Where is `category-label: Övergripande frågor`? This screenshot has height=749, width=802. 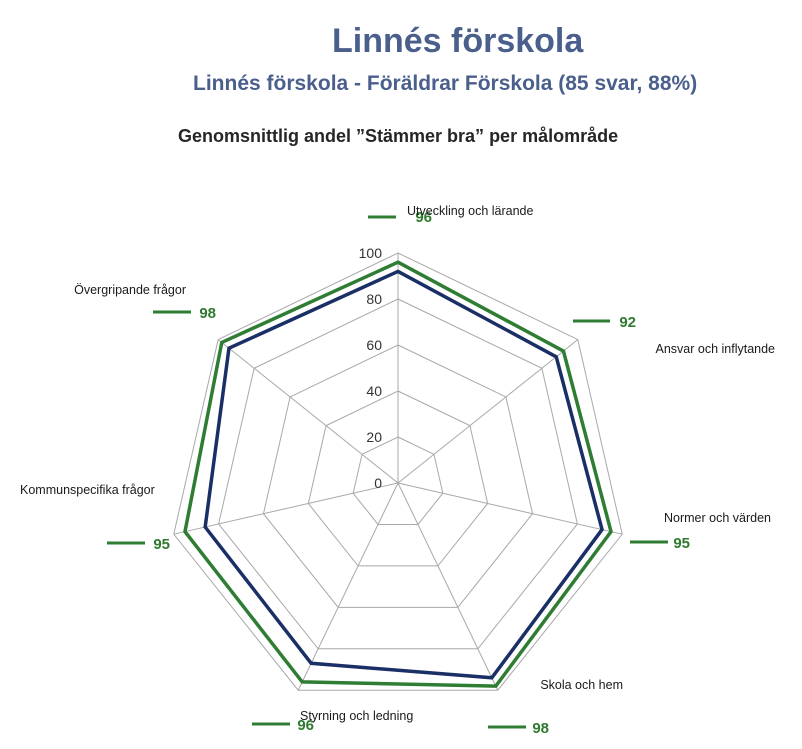
category-label: Övergripande frågor is located at coordinates (130, 290).